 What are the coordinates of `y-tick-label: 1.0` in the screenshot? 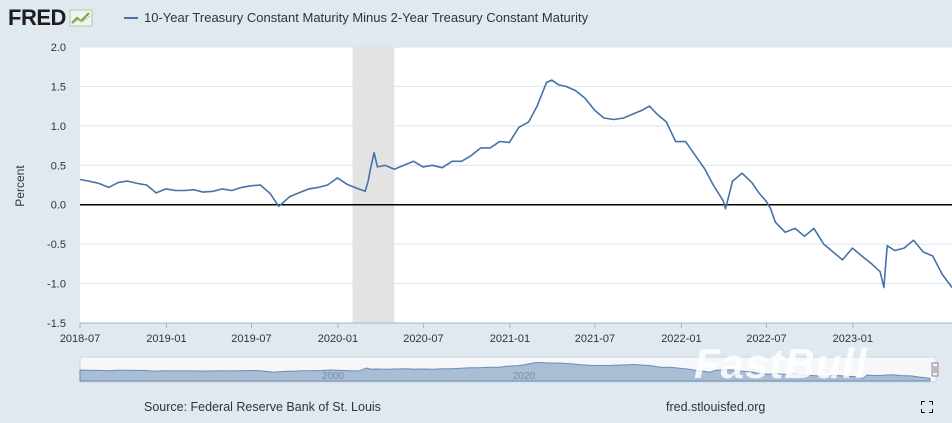 It's located at (58, 127).